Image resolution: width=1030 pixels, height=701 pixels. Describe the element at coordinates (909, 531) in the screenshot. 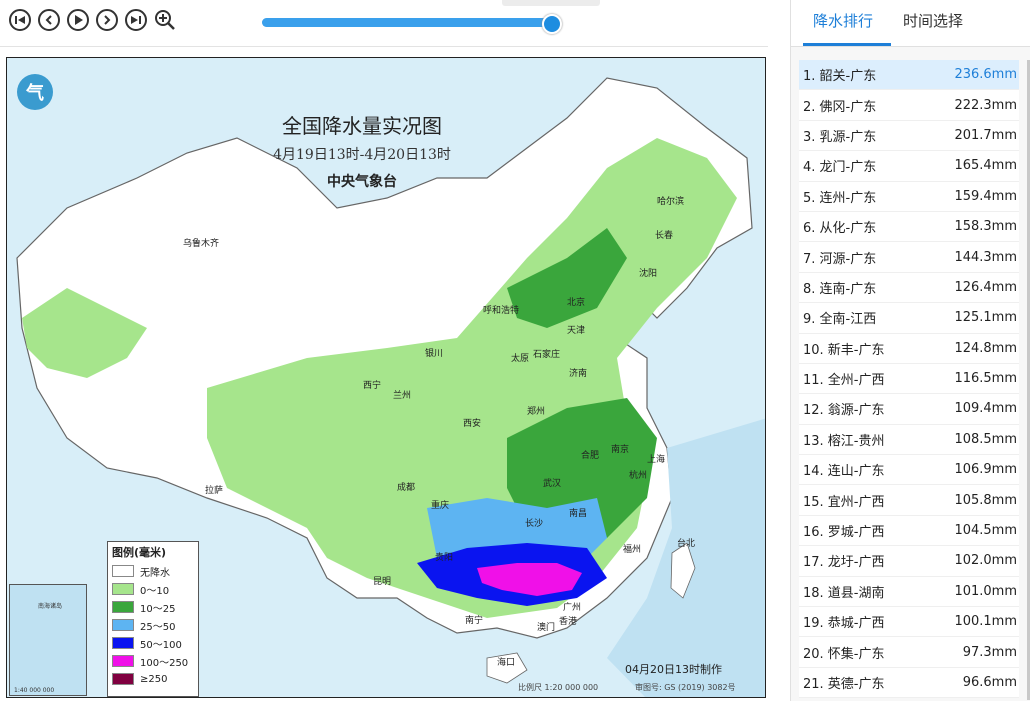

I see `ranking-row: 16. 罗城-广西 104.5mm` at that location.